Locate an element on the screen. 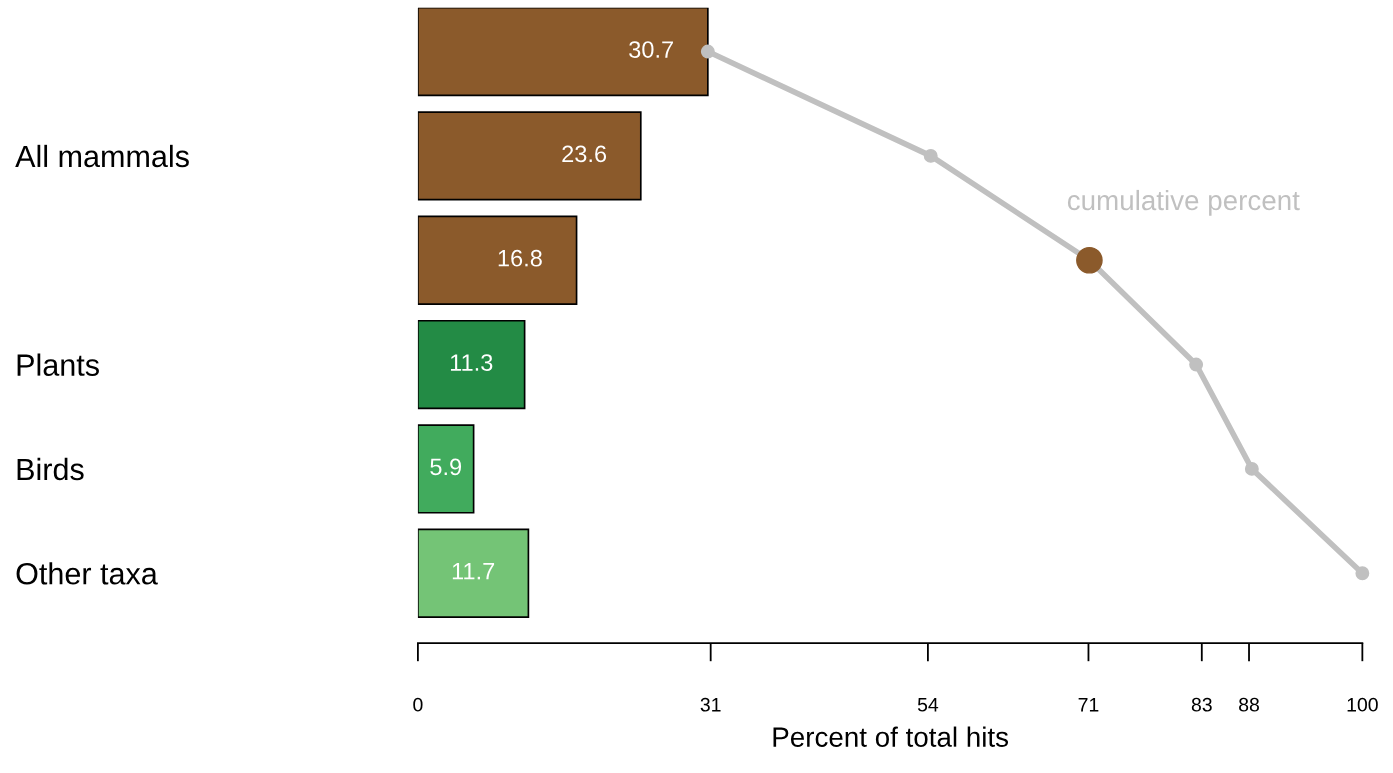 The image size is (1393, 773). data-label: 23.6 is located at coordinates (584, 154).